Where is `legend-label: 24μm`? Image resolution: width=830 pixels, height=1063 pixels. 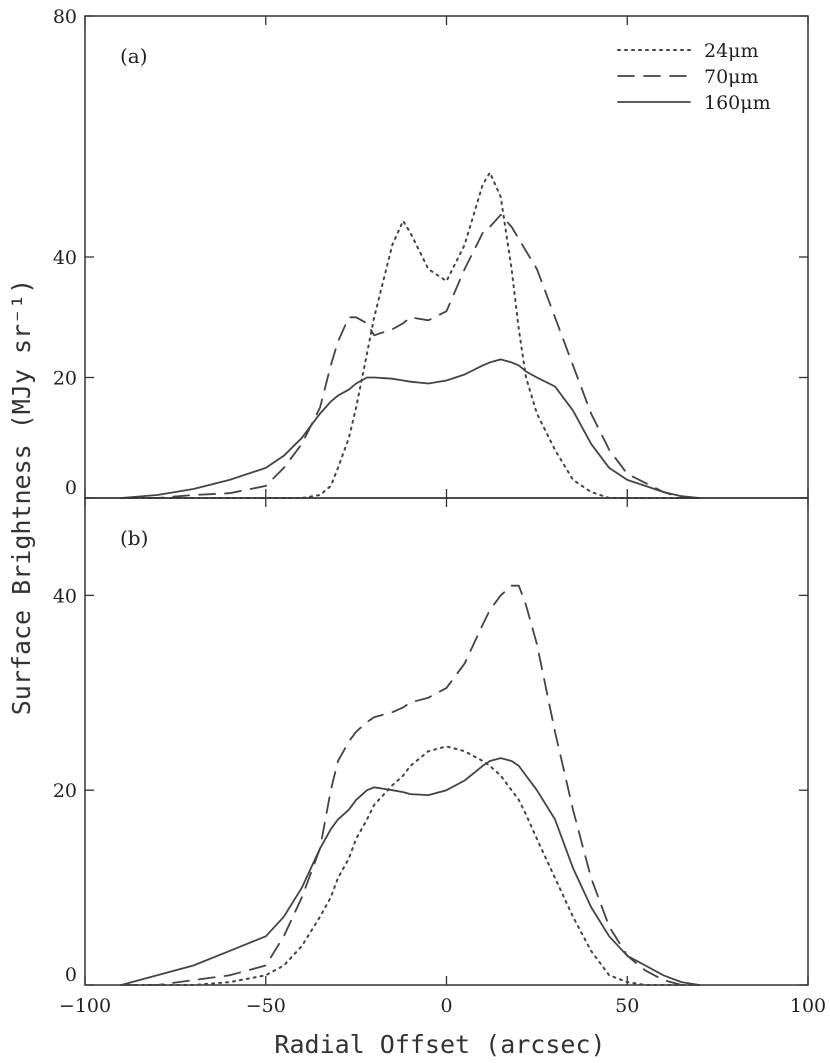 legend-label: 24μm is located at coordinates (731, 51).